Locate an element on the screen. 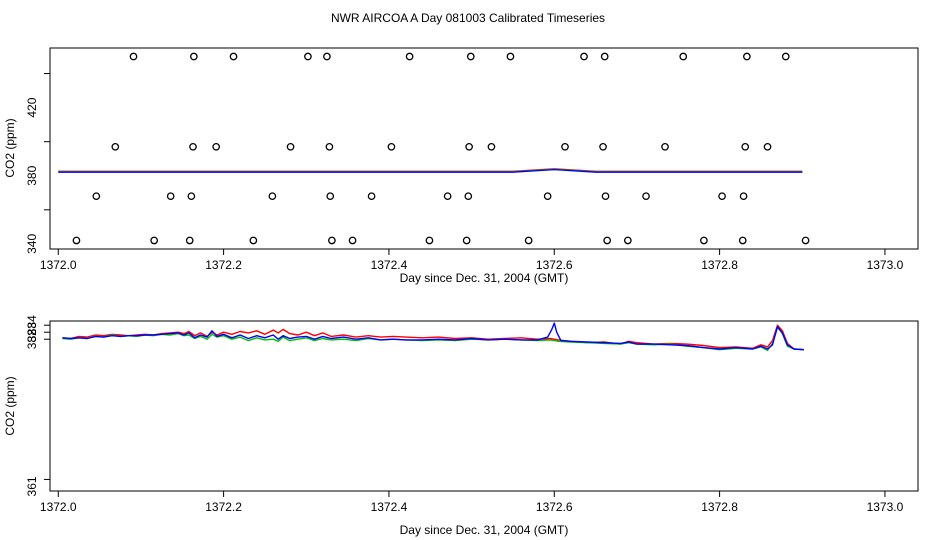 Image resolution: width=936 pixels, height=540 pixels. top-series-line-green is located at coordinates (430, 170).